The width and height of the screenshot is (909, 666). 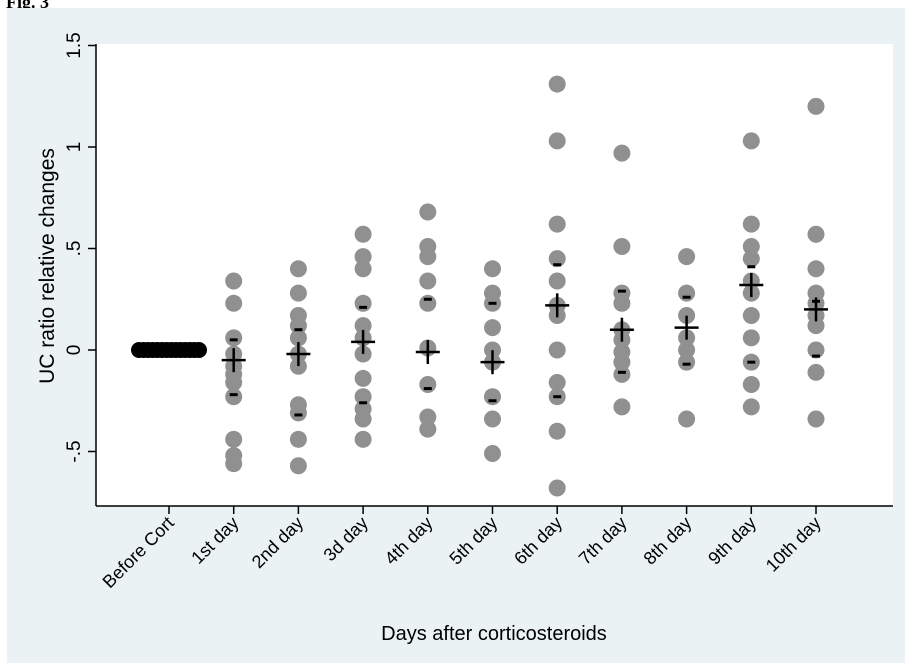 I want to click on y-tick-label: 1, so click(x=74, y=147).